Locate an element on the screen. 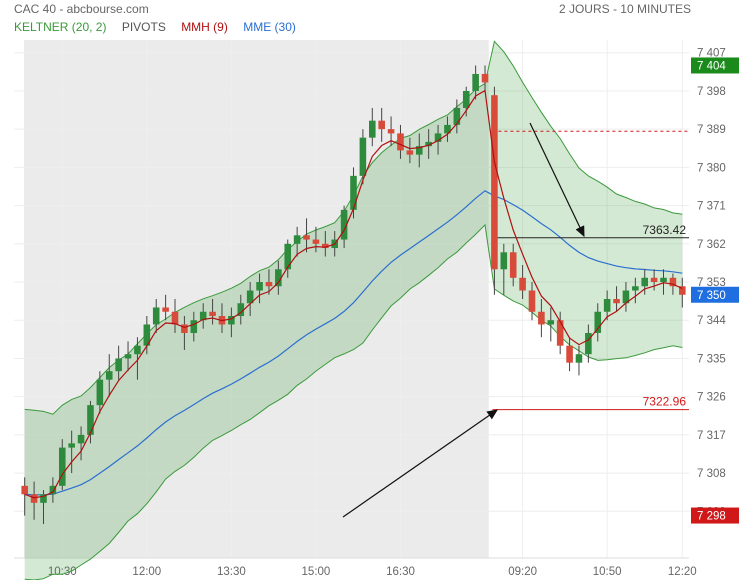 This screenshot has width=739, height=580. y-tick-label: 7 380 is located at coordinates (711, 168).